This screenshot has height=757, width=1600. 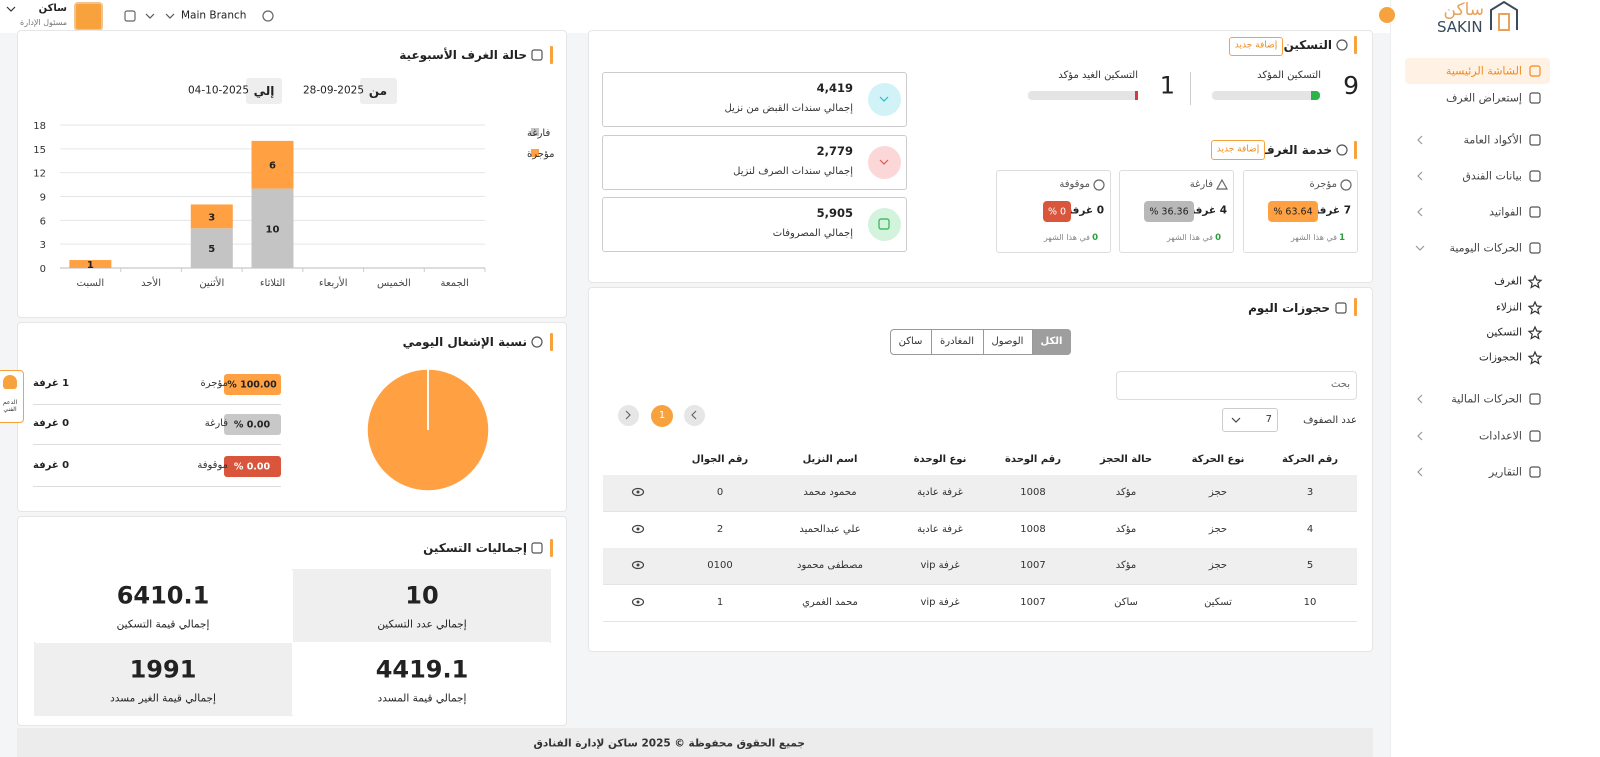 What do you see at coordinates (694, 415) in the screenshot?
I see `page-prev` at bounding box center [694, 415].